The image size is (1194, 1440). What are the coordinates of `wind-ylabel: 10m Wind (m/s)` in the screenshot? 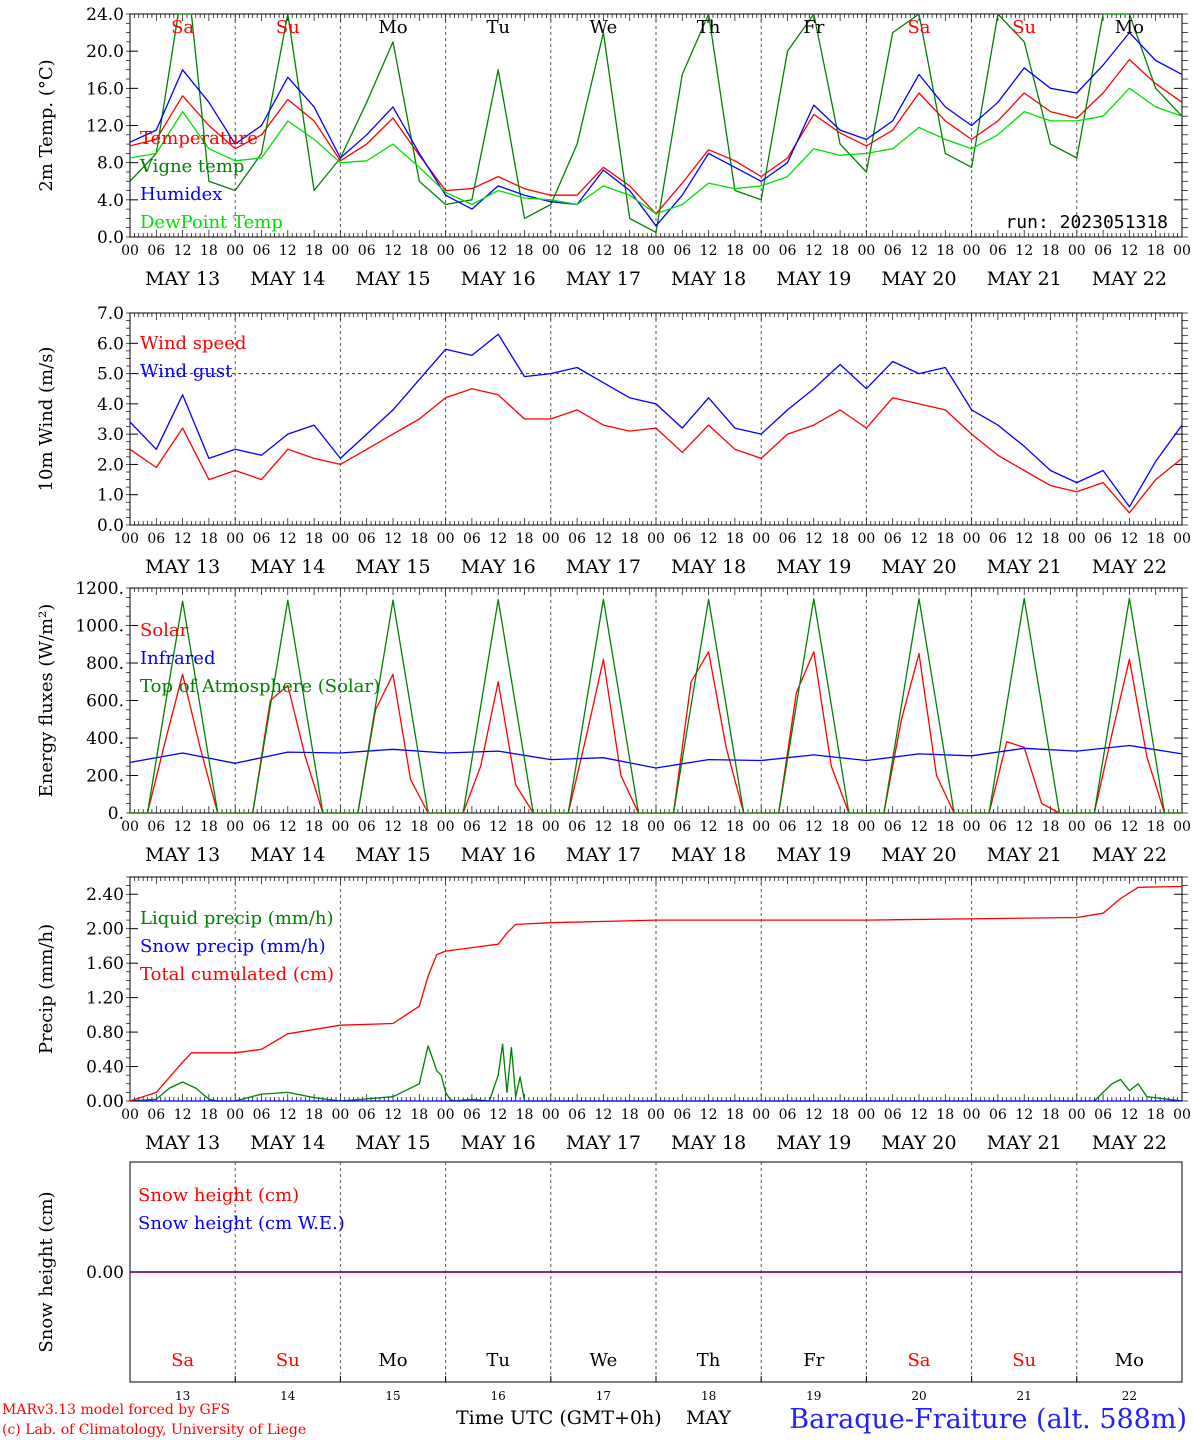 It's located at (46, 419).